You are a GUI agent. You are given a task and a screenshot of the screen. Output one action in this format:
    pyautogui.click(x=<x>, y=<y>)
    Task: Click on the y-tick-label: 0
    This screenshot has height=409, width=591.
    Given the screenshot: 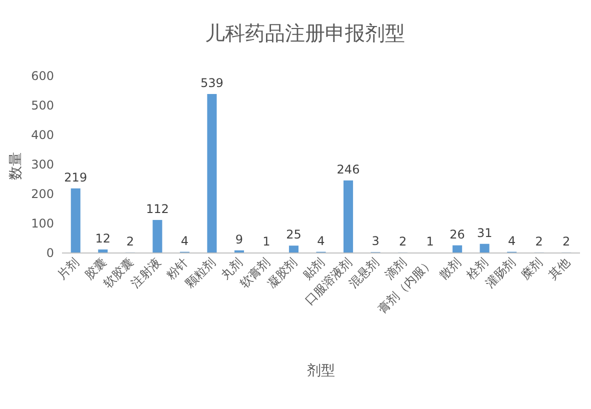 What is the action you would take?
    pyautogui.click(x=50, y=253)
    